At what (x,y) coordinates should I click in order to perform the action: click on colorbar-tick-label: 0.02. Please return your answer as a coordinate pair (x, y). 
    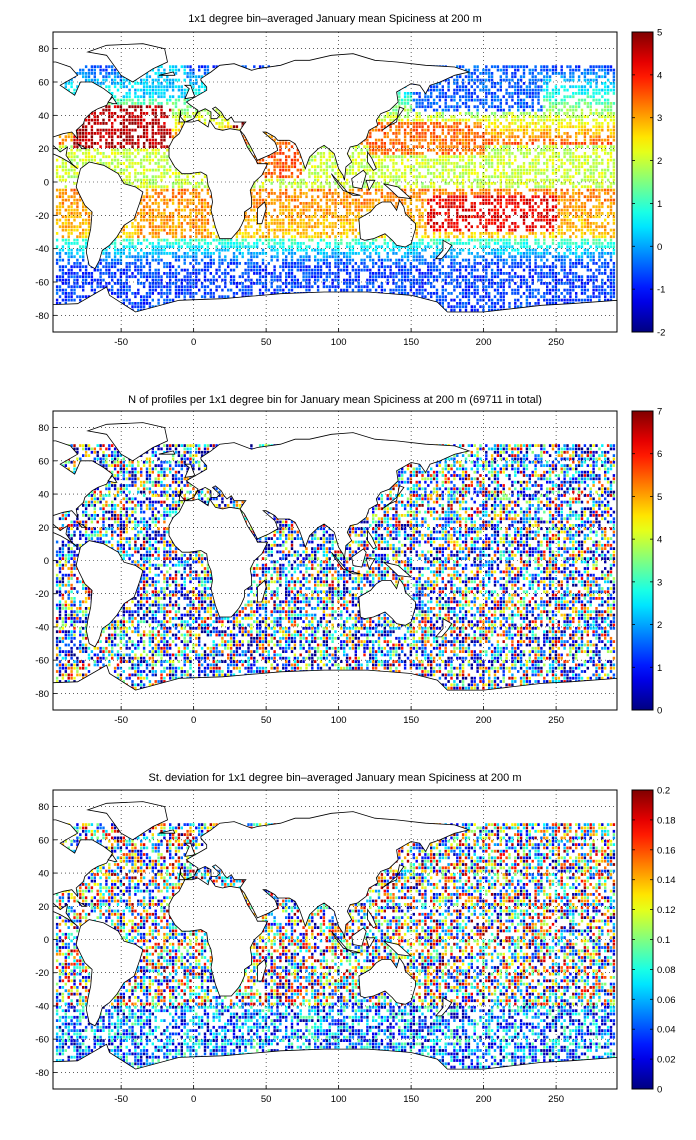
    Looking at the image, I should click on (666, 1060).